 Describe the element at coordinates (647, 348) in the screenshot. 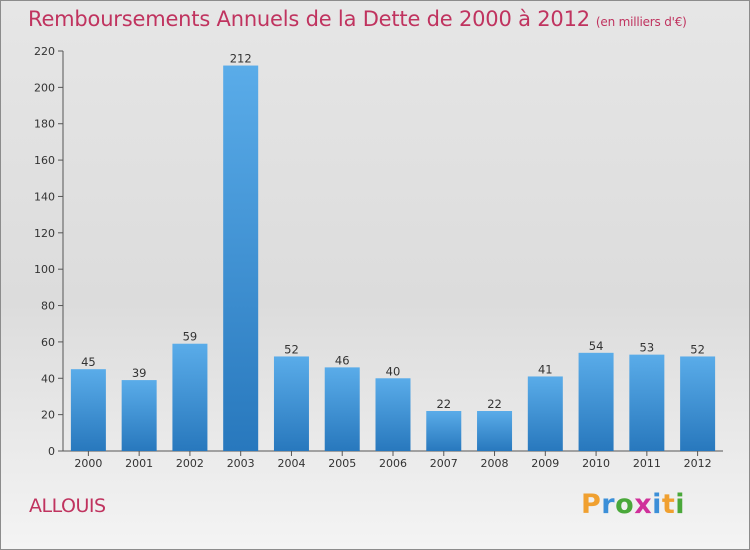

I see `value-label: 53` at that location.